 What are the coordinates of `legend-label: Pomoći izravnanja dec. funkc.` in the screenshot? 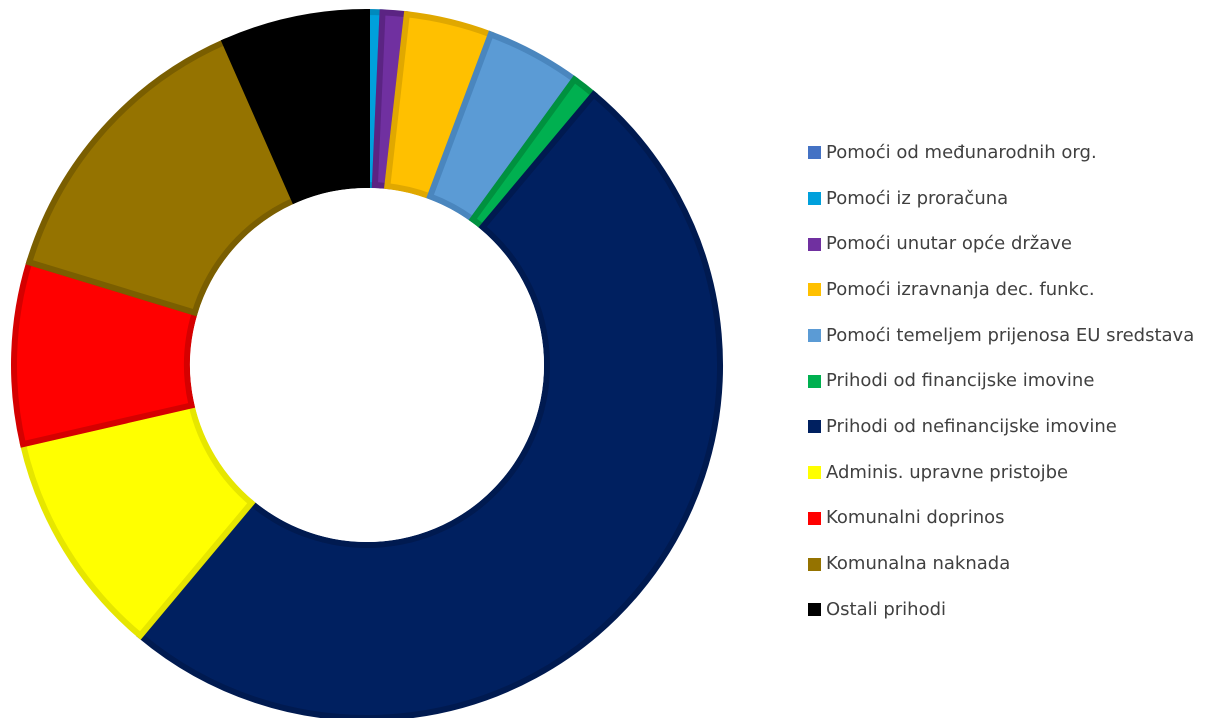 It's located at (960, 289).